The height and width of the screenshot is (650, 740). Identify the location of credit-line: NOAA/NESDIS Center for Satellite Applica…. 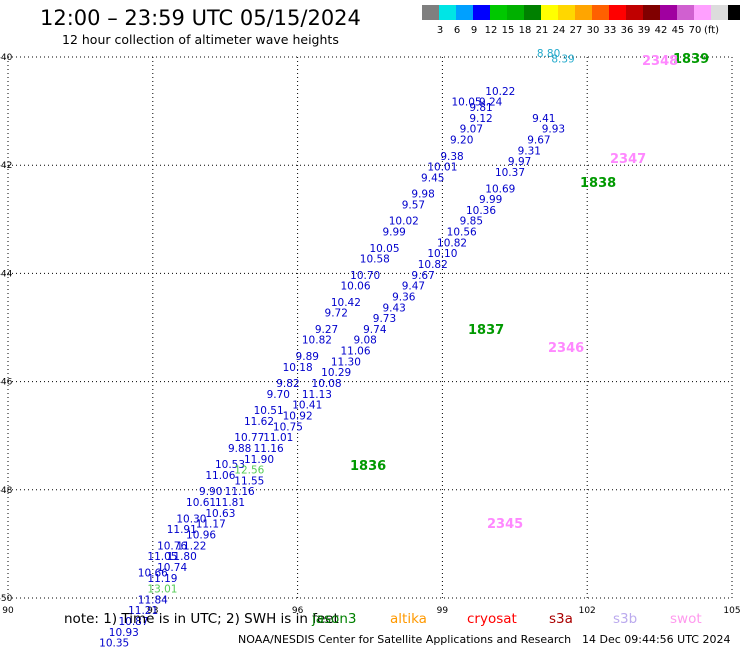
(405, 639).